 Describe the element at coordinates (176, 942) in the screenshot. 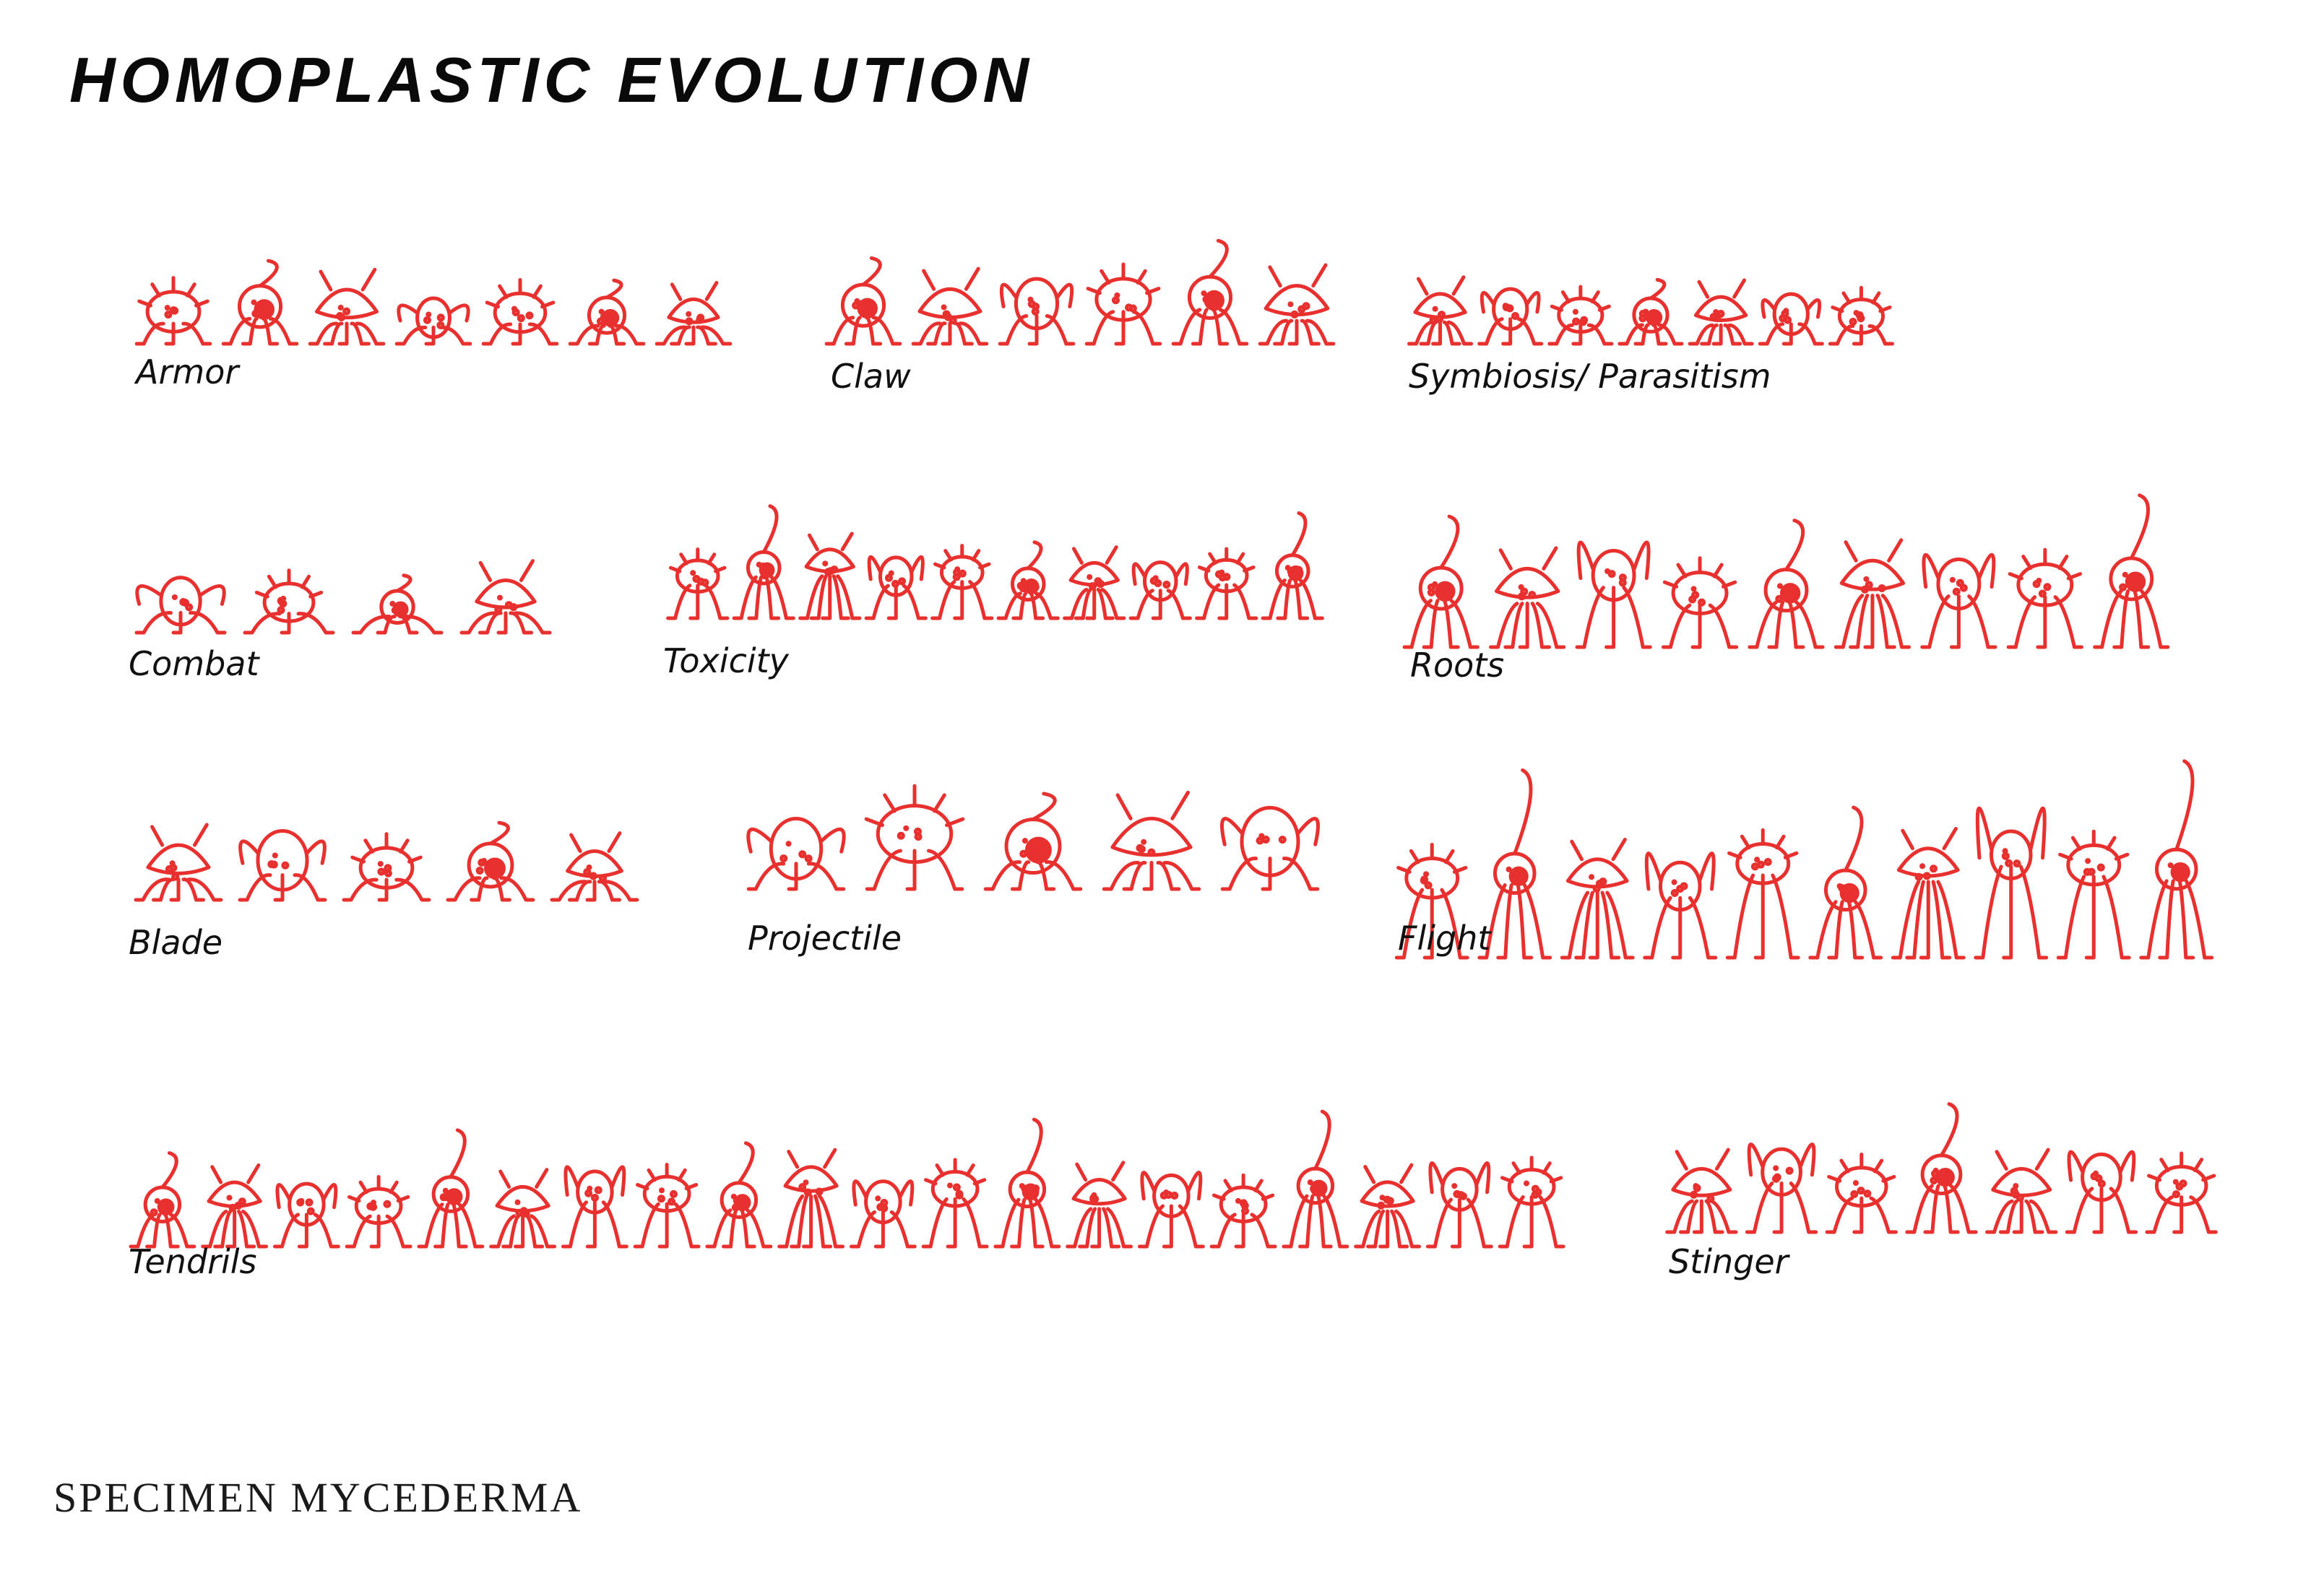

I see `group-label-blade: Blade` at that location.